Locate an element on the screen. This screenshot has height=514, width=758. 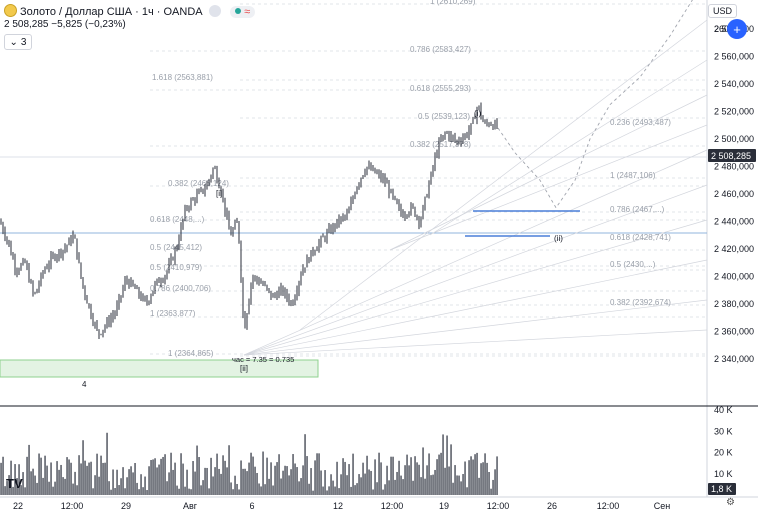
market-status-pill: ≈ is located at coordinates (243, 12).